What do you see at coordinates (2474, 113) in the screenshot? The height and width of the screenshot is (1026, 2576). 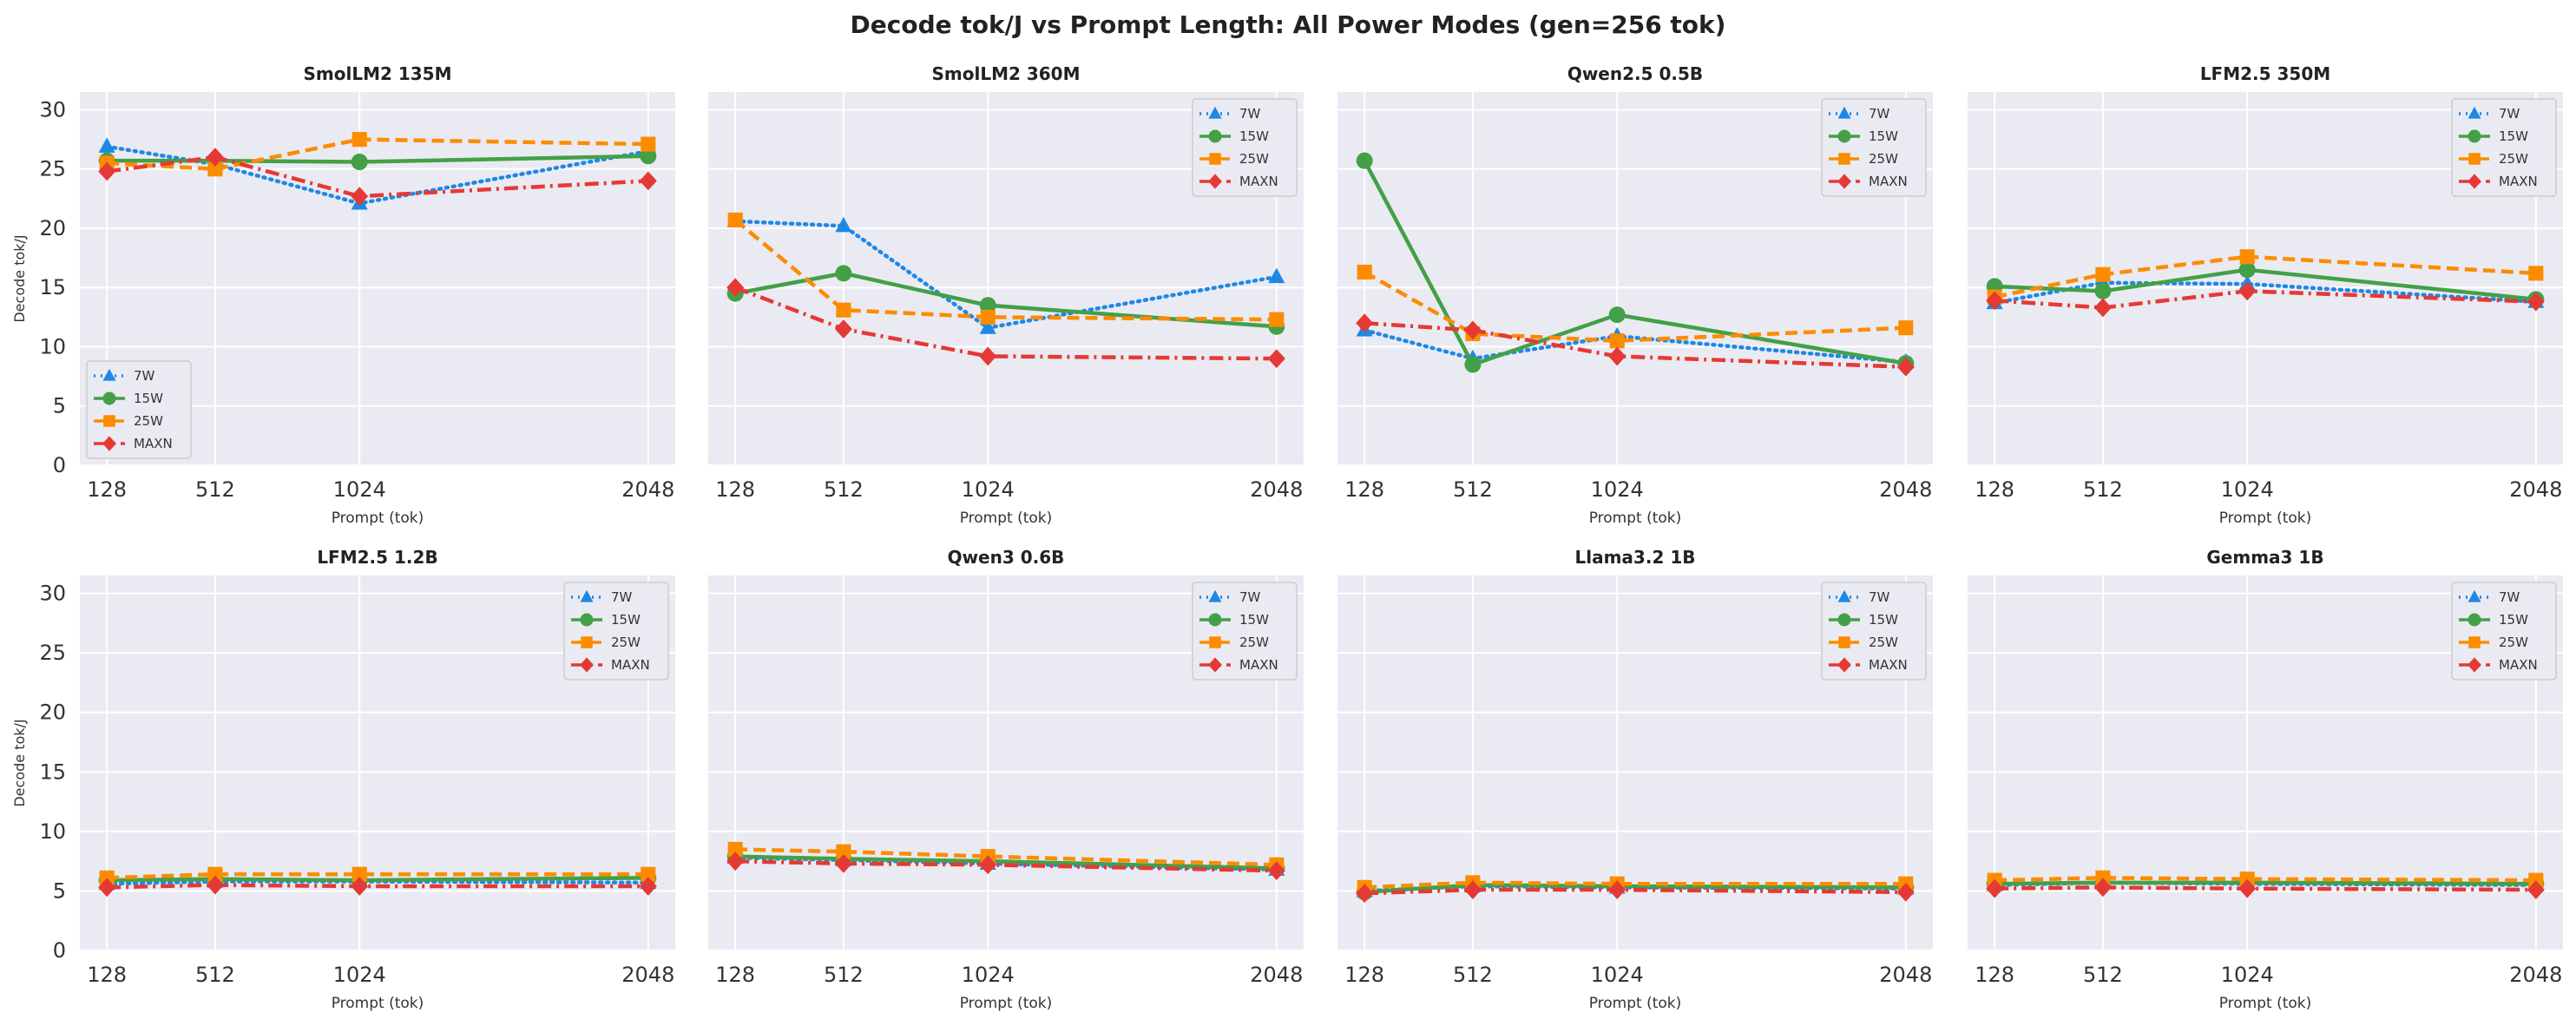 I see `legend-marker-7w` at bounding box center [2474, 113].